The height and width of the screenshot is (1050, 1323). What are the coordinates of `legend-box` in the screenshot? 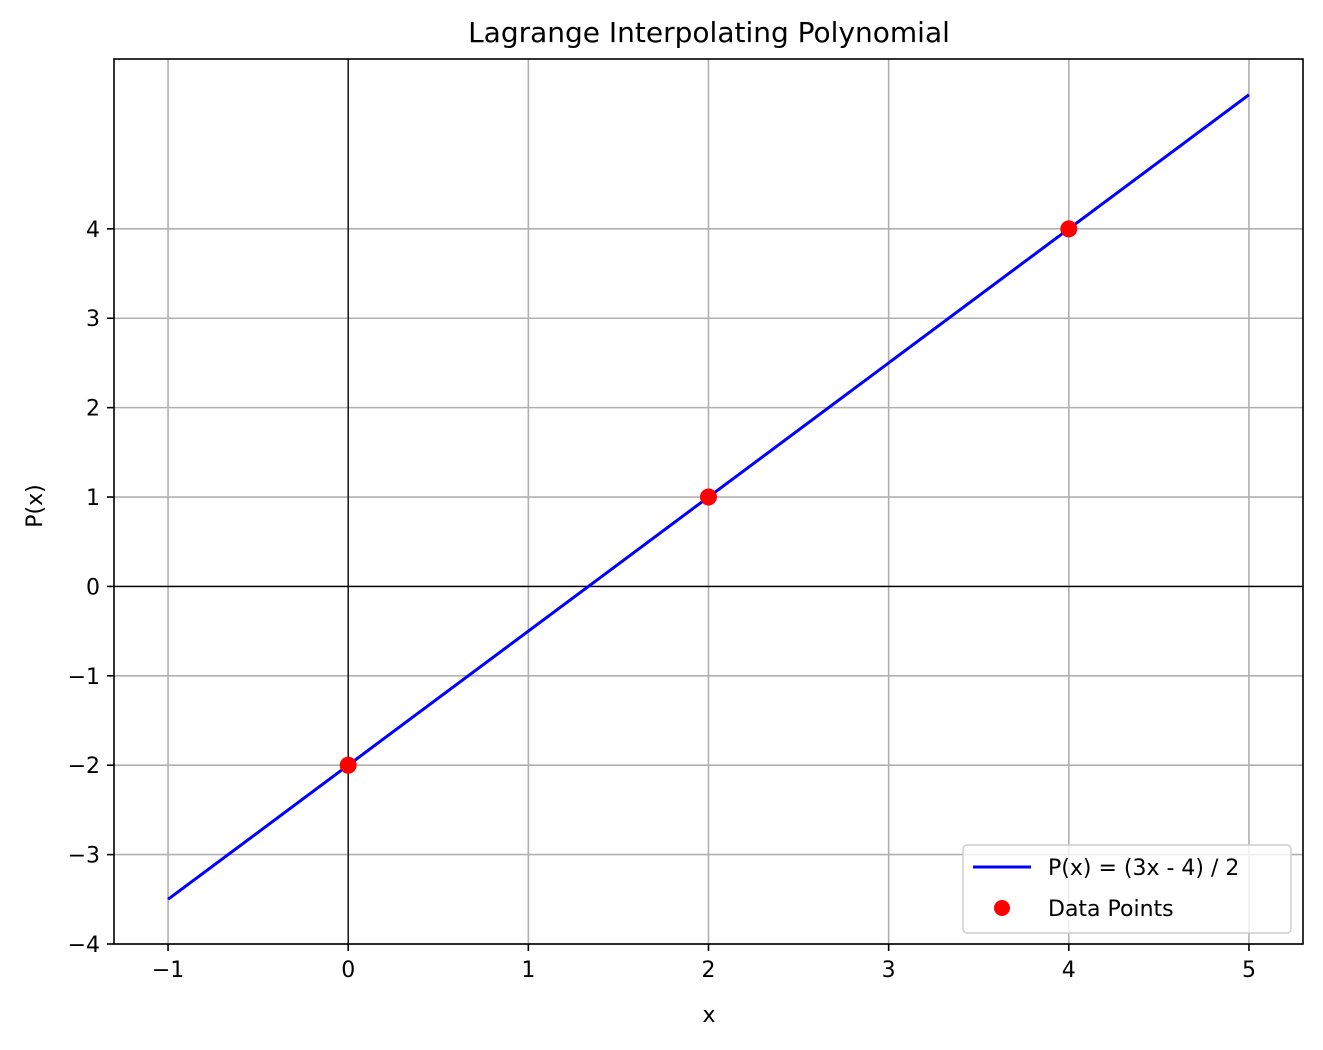 It's located at (1127, 889).